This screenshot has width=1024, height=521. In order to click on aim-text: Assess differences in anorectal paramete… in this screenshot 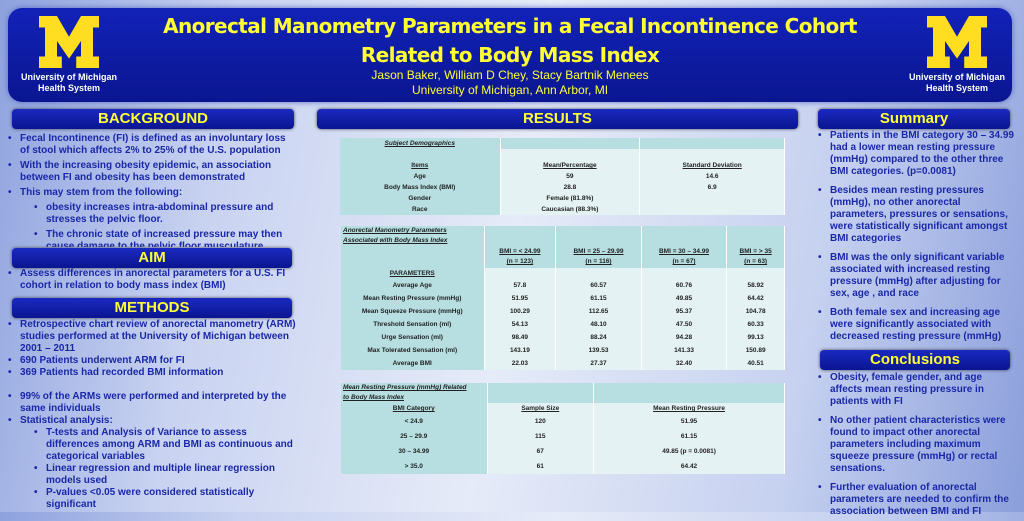, I will do `click(149, 281)`.